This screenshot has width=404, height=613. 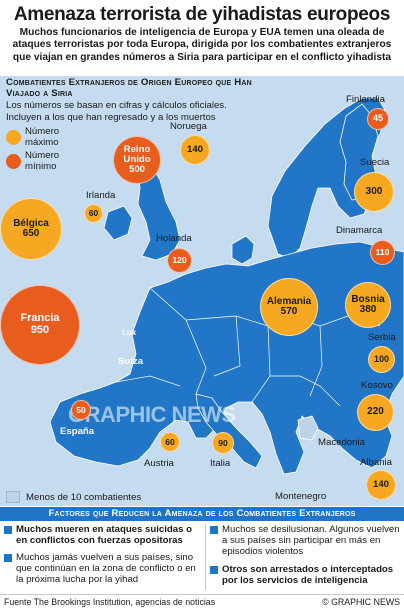 What do you see at coordinates (13, 137) in the screenshot?
I see `legend-max-dot` at bounding box center [13, 137].